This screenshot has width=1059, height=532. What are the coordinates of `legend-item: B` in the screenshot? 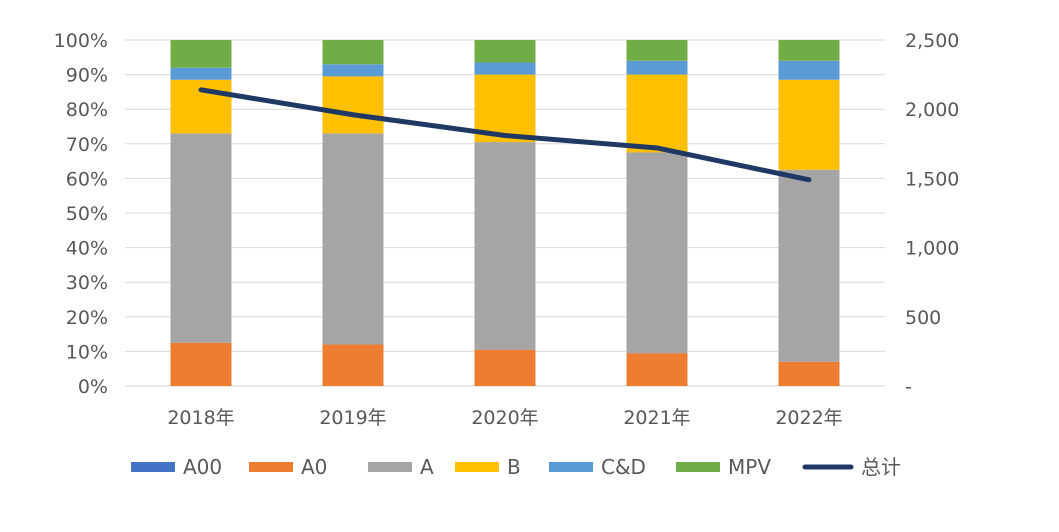 It's located at (488, 467).